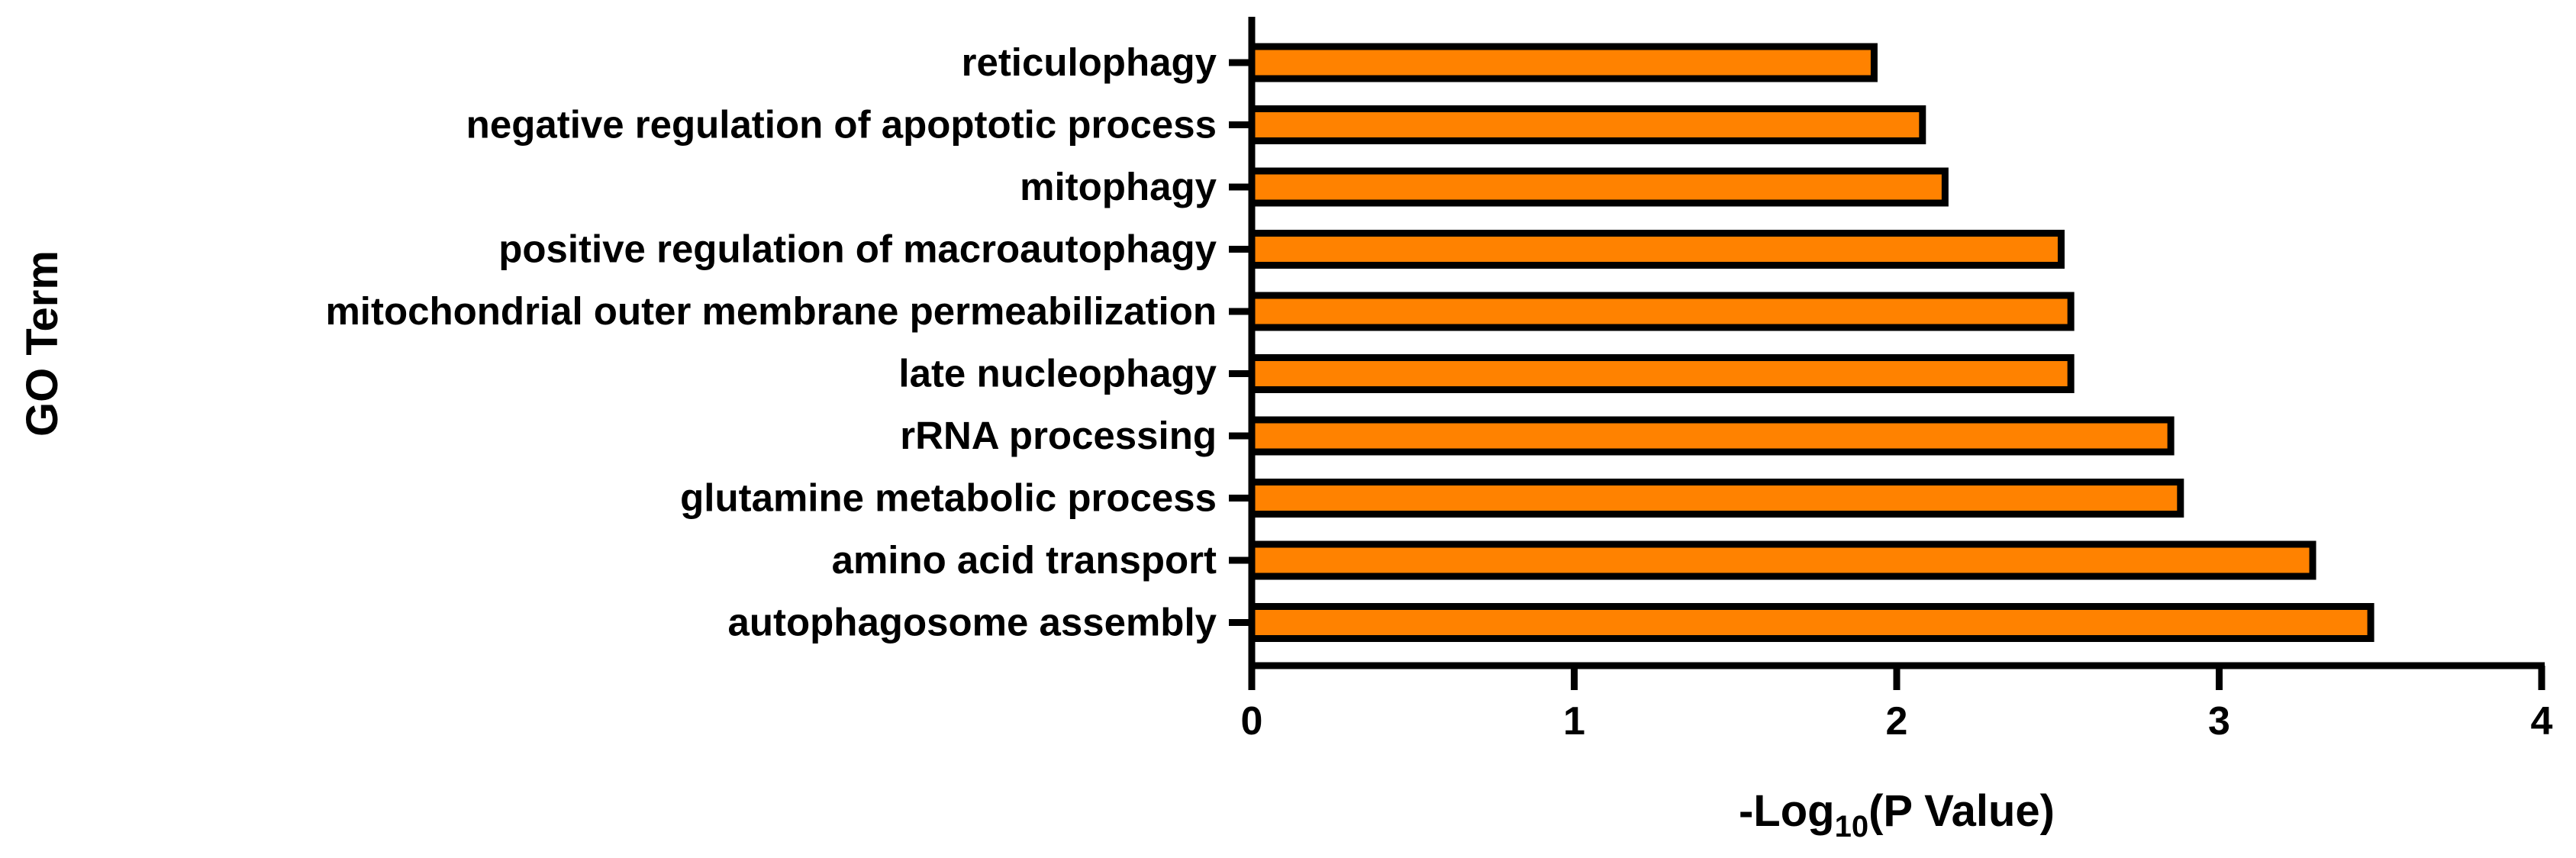  I want to click on x-axis-title-subscript: 10, so click(1852, 827).